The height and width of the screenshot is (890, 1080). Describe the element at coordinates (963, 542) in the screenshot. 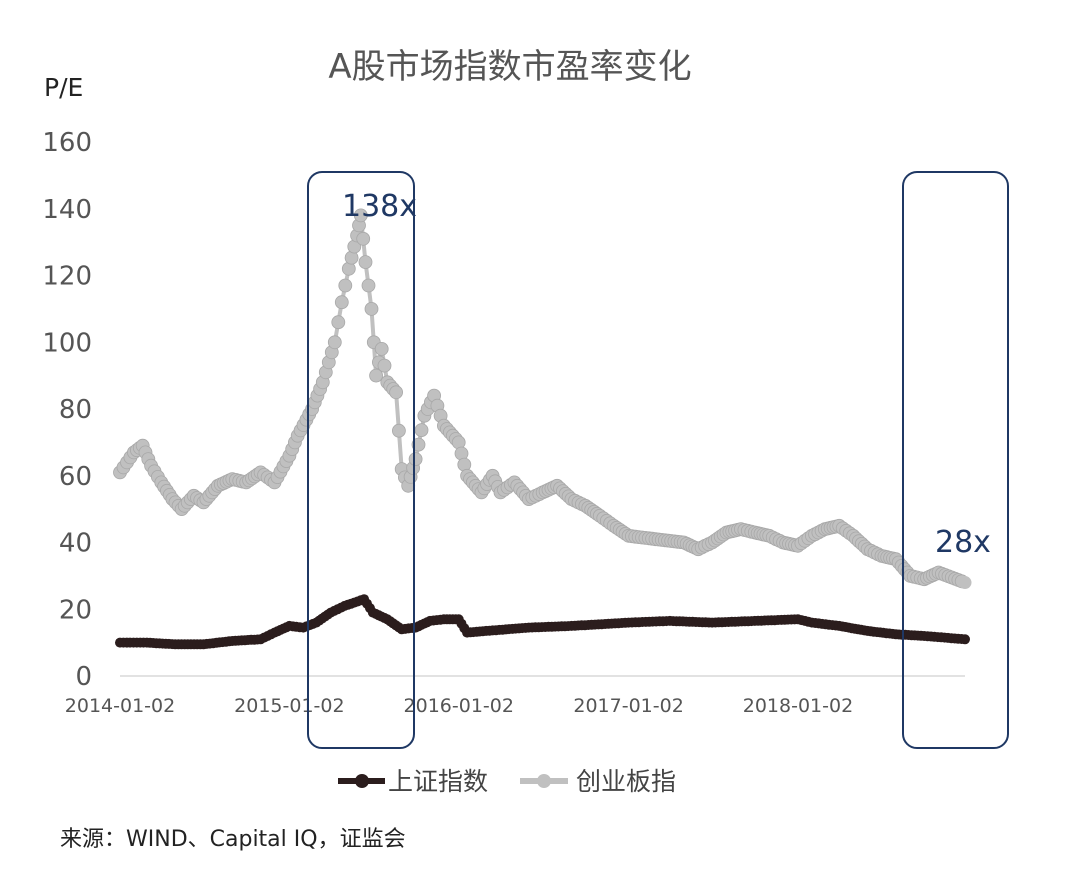

I see `annotation-end-label: 28x` at that location.